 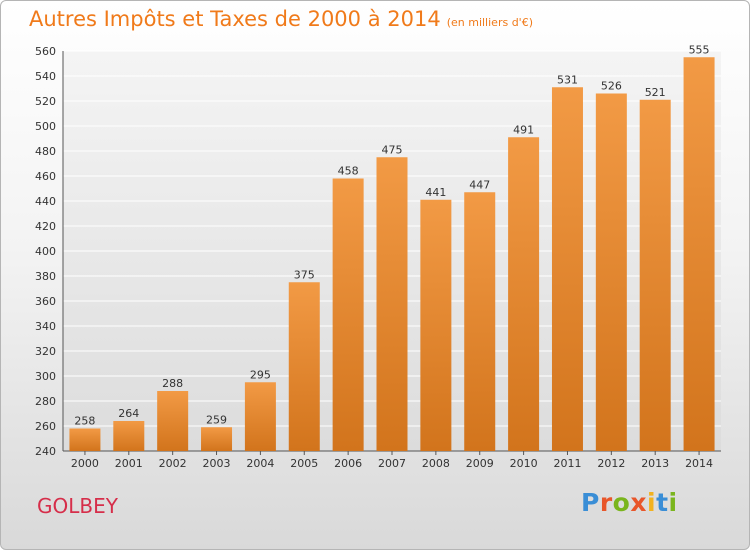 What do you see at coordinates (489, 22) in the screenshot?
I see `chart-unit: (en milliers d'€)` at bounding box center [489, 22].